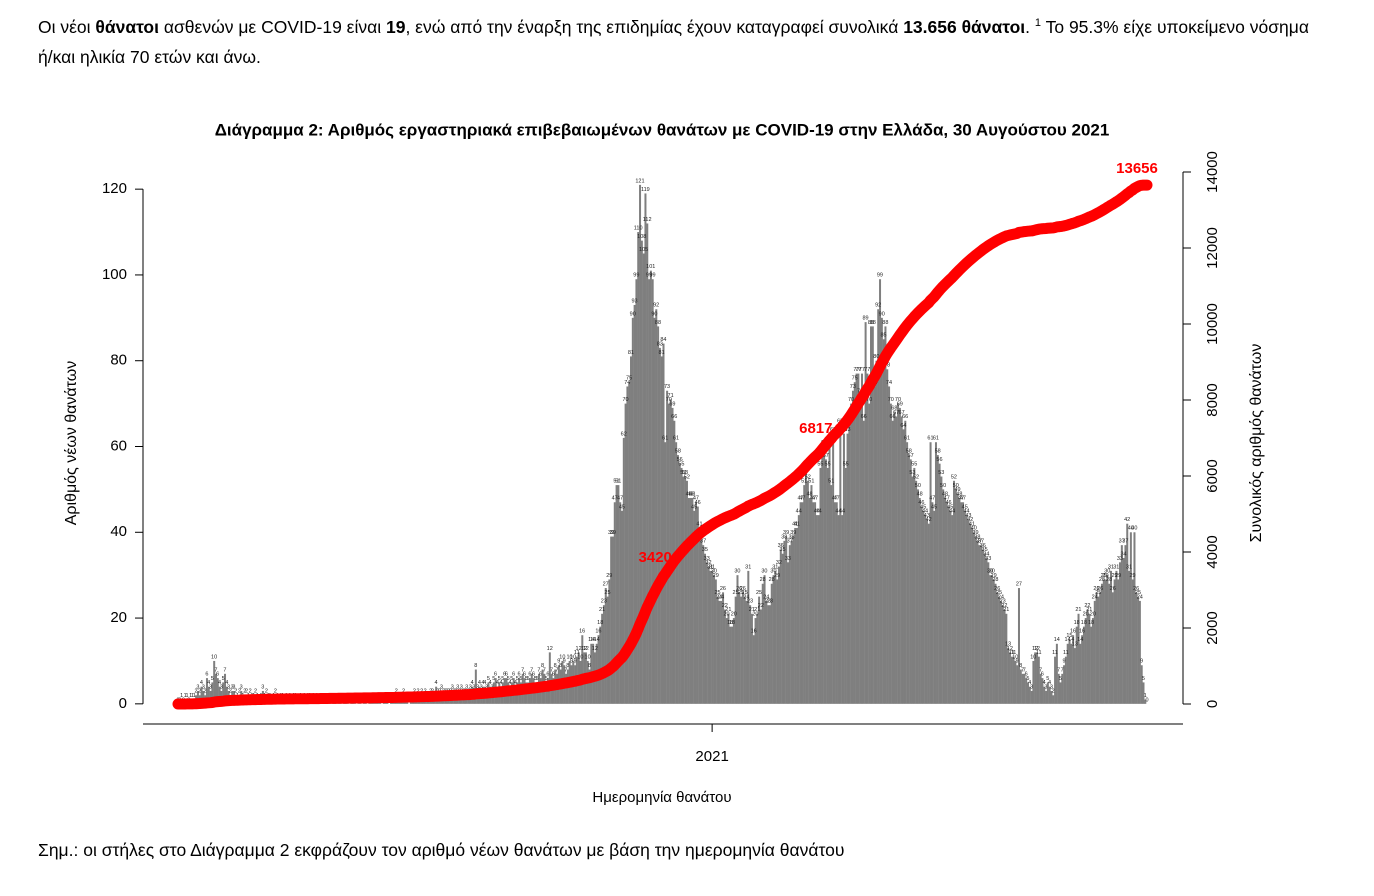  What do you see at coordinates (705, 550) in the screenshot?
I see `bar-value-label: 35` at bounding box center [705, 550].